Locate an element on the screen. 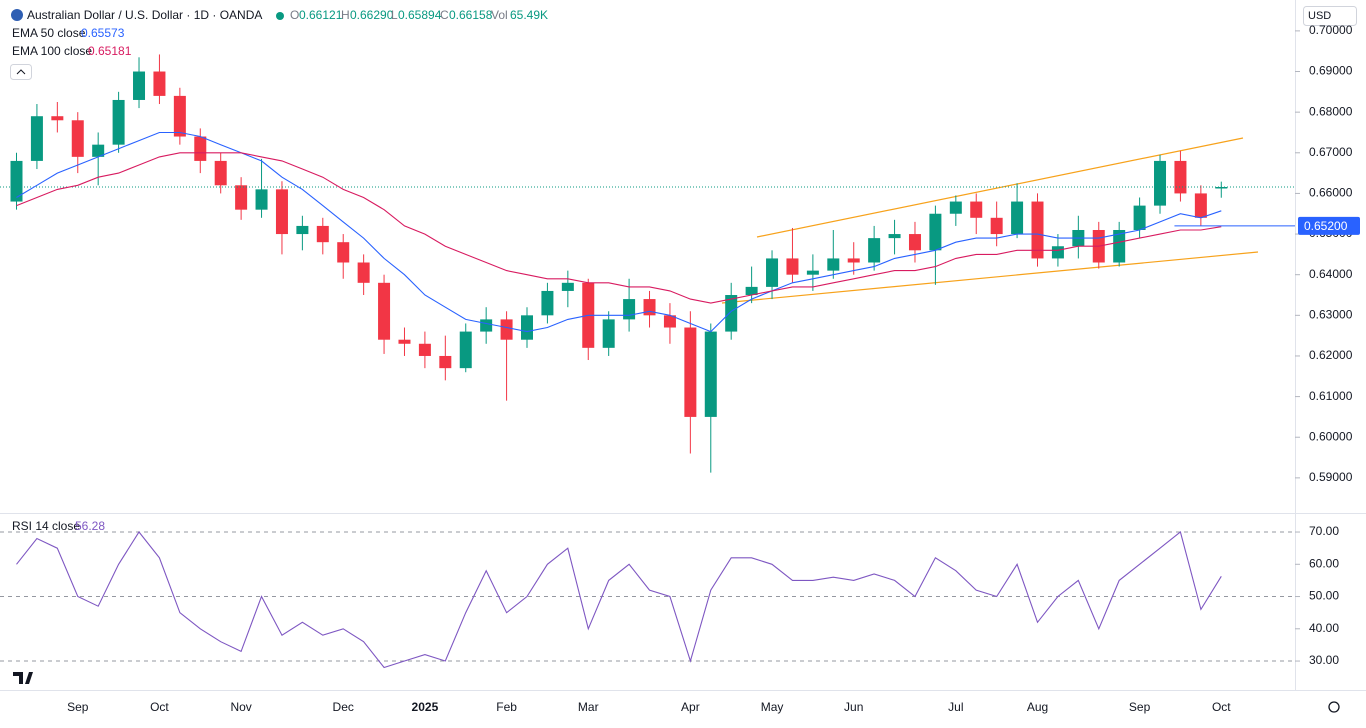  low-value: 0.65894 is located at coordinates (420, 15).